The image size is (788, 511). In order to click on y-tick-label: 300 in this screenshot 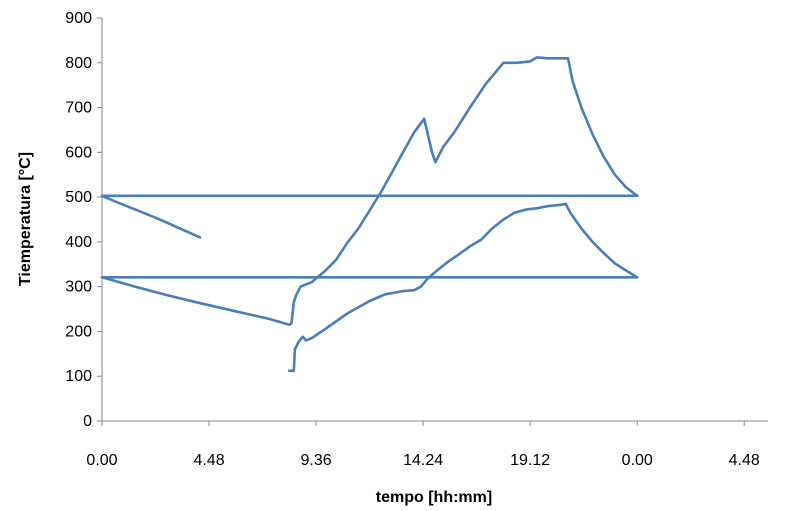, I will do `click(78, 287)`.